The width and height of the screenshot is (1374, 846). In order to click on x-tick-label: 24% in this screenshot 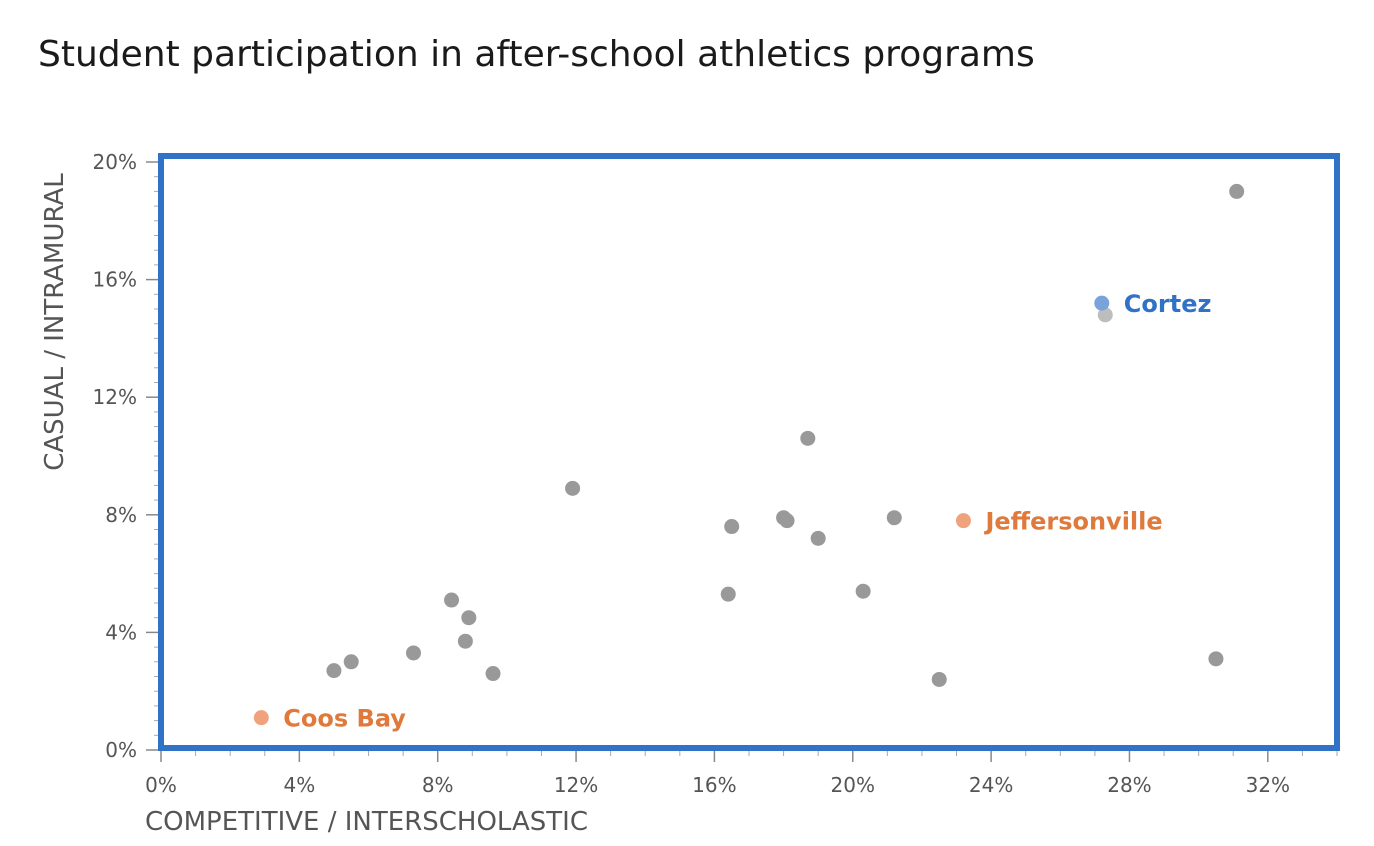, I will do `click(991, 785)`.